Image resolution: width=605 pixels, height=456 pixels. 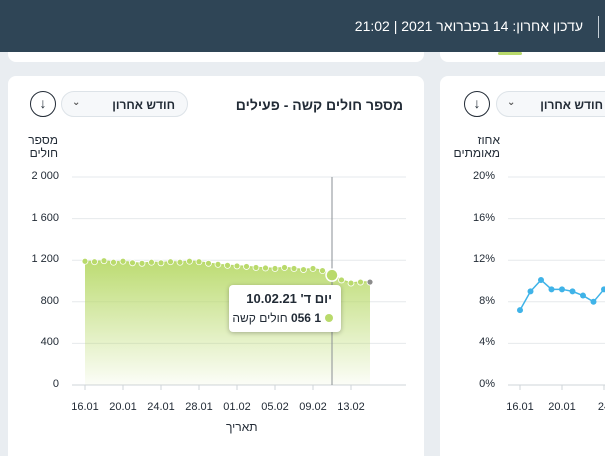 I want to click on tooltip-value: 1 056, so click(x=305, y=318).